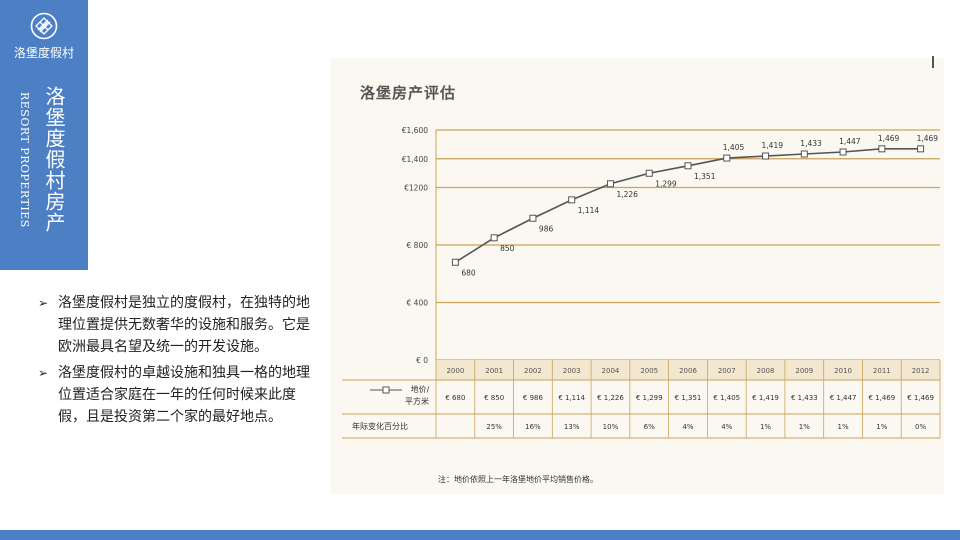 The width and height of the screenshot is (960, 540). I want to click on x-tick-label: 2006, so click(688, 371).